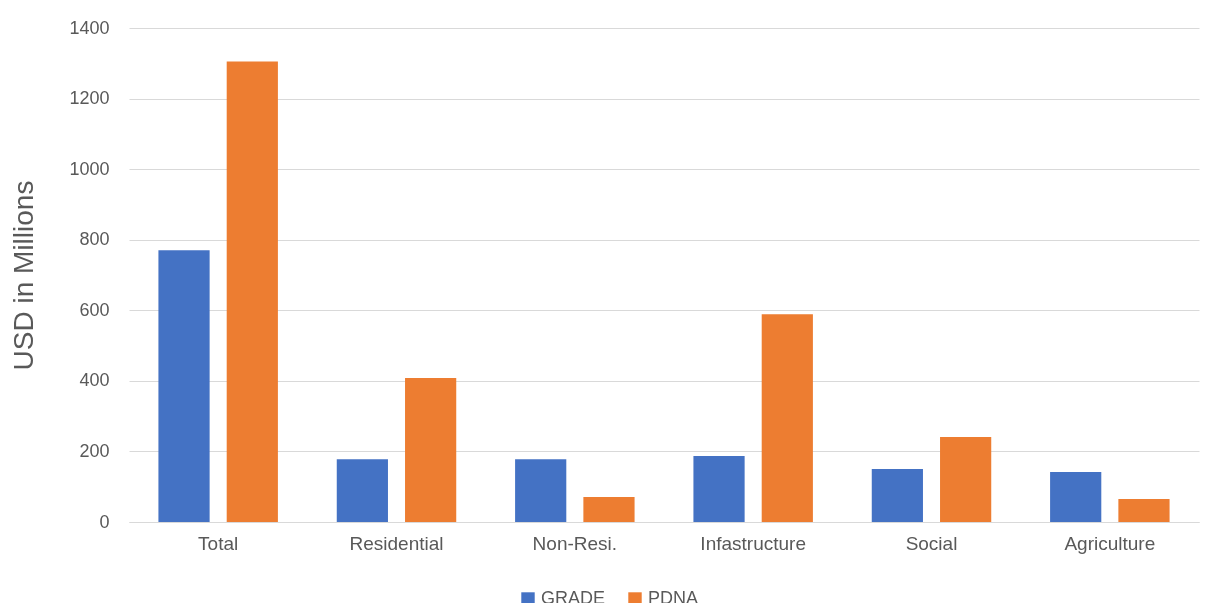 The height and width of the screenshot is (603, 1211). I want to click on x-tick-label: Agriculture, so click(1110, 543).